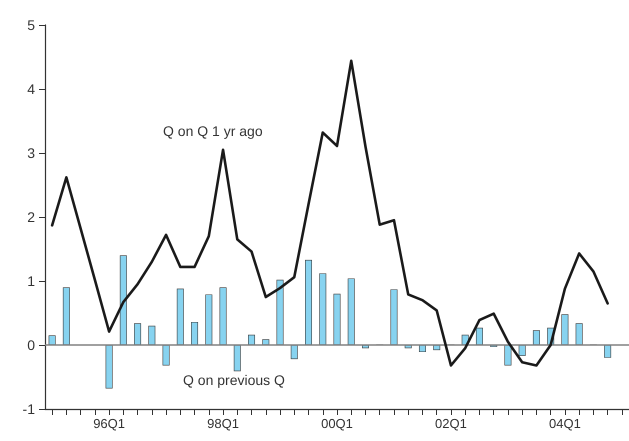  What do you see at coordinates (223, 423) in the screenshot?
I see `x-tick-label: 98Q1` at bounding box center [223, 423].